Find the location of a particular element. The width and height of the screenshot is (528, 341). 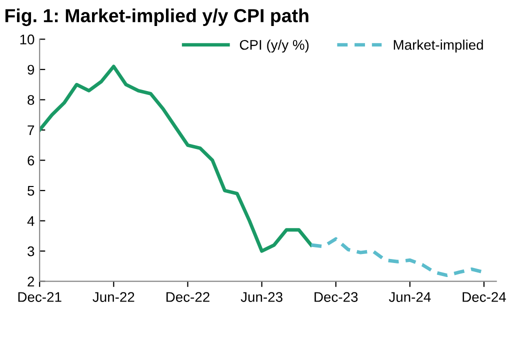

chart-title: Fig. 1: Market-implied y/y CPI path is located at coordinates (156, 17).